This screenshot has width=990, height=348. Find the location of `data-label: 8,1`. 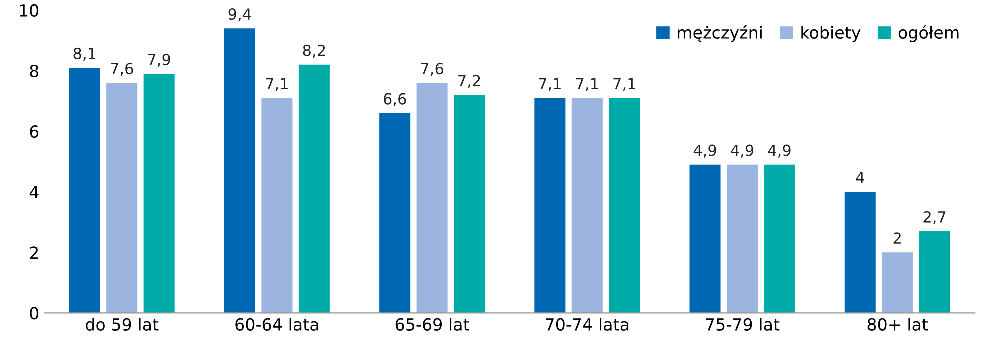

data-label: 8,1 is located at coordinates (85, 55).